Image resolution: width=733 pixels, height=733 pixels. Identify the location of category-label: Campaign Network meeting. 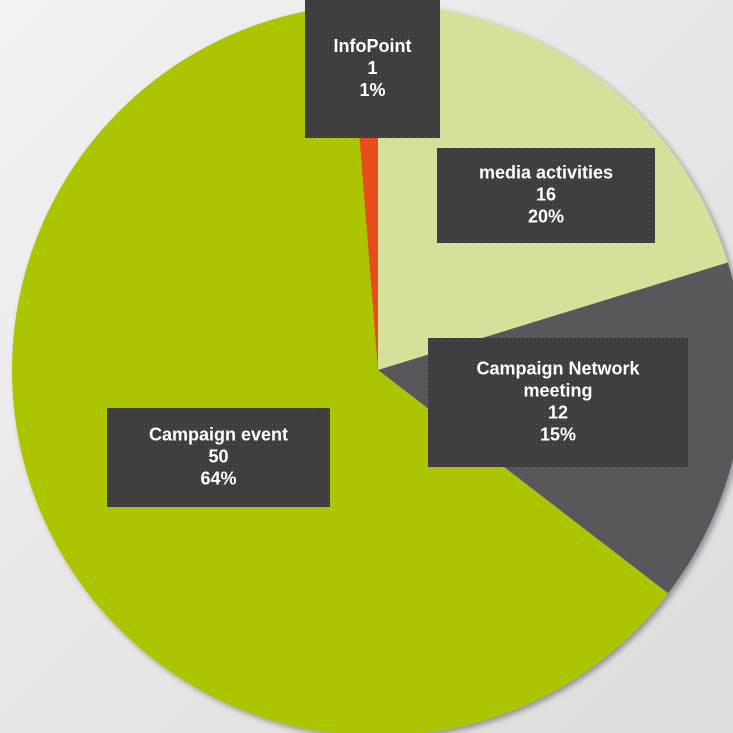
(558, 379).